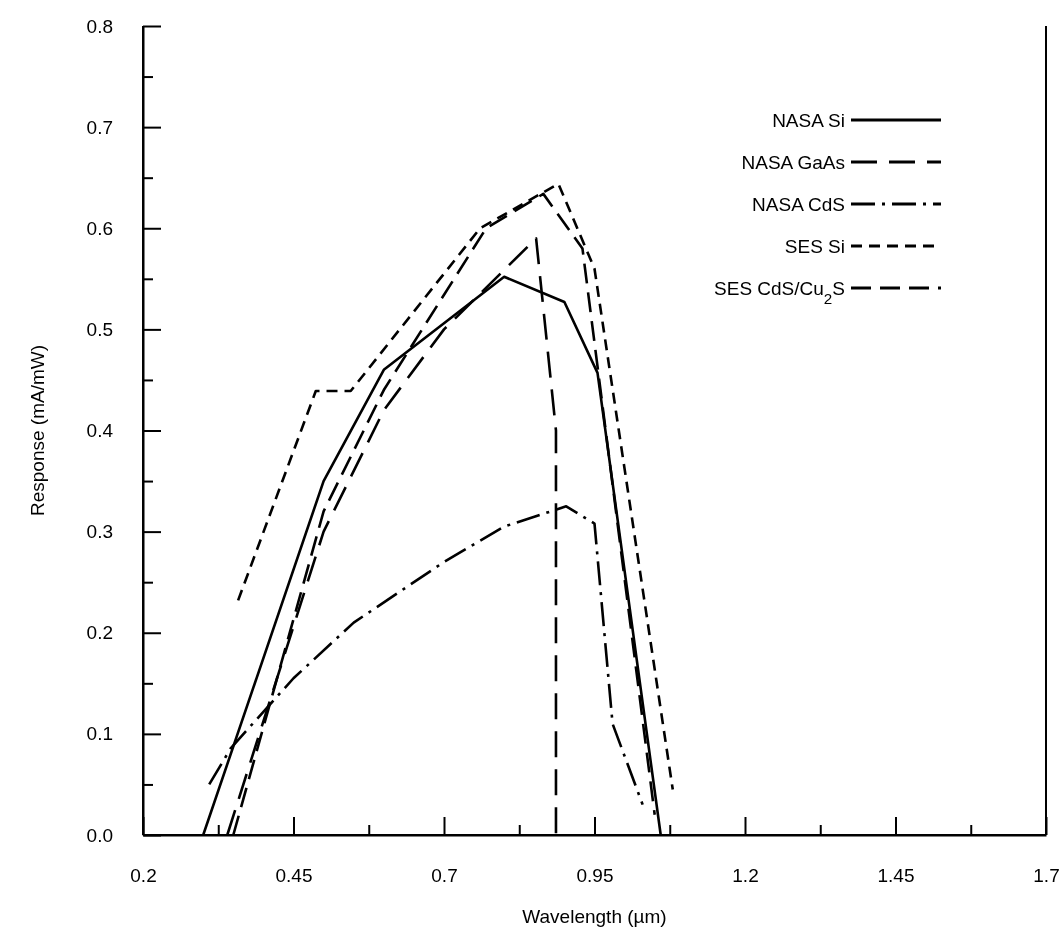  I want to click on x-tick-label: 1.7, so click(1046, 876).